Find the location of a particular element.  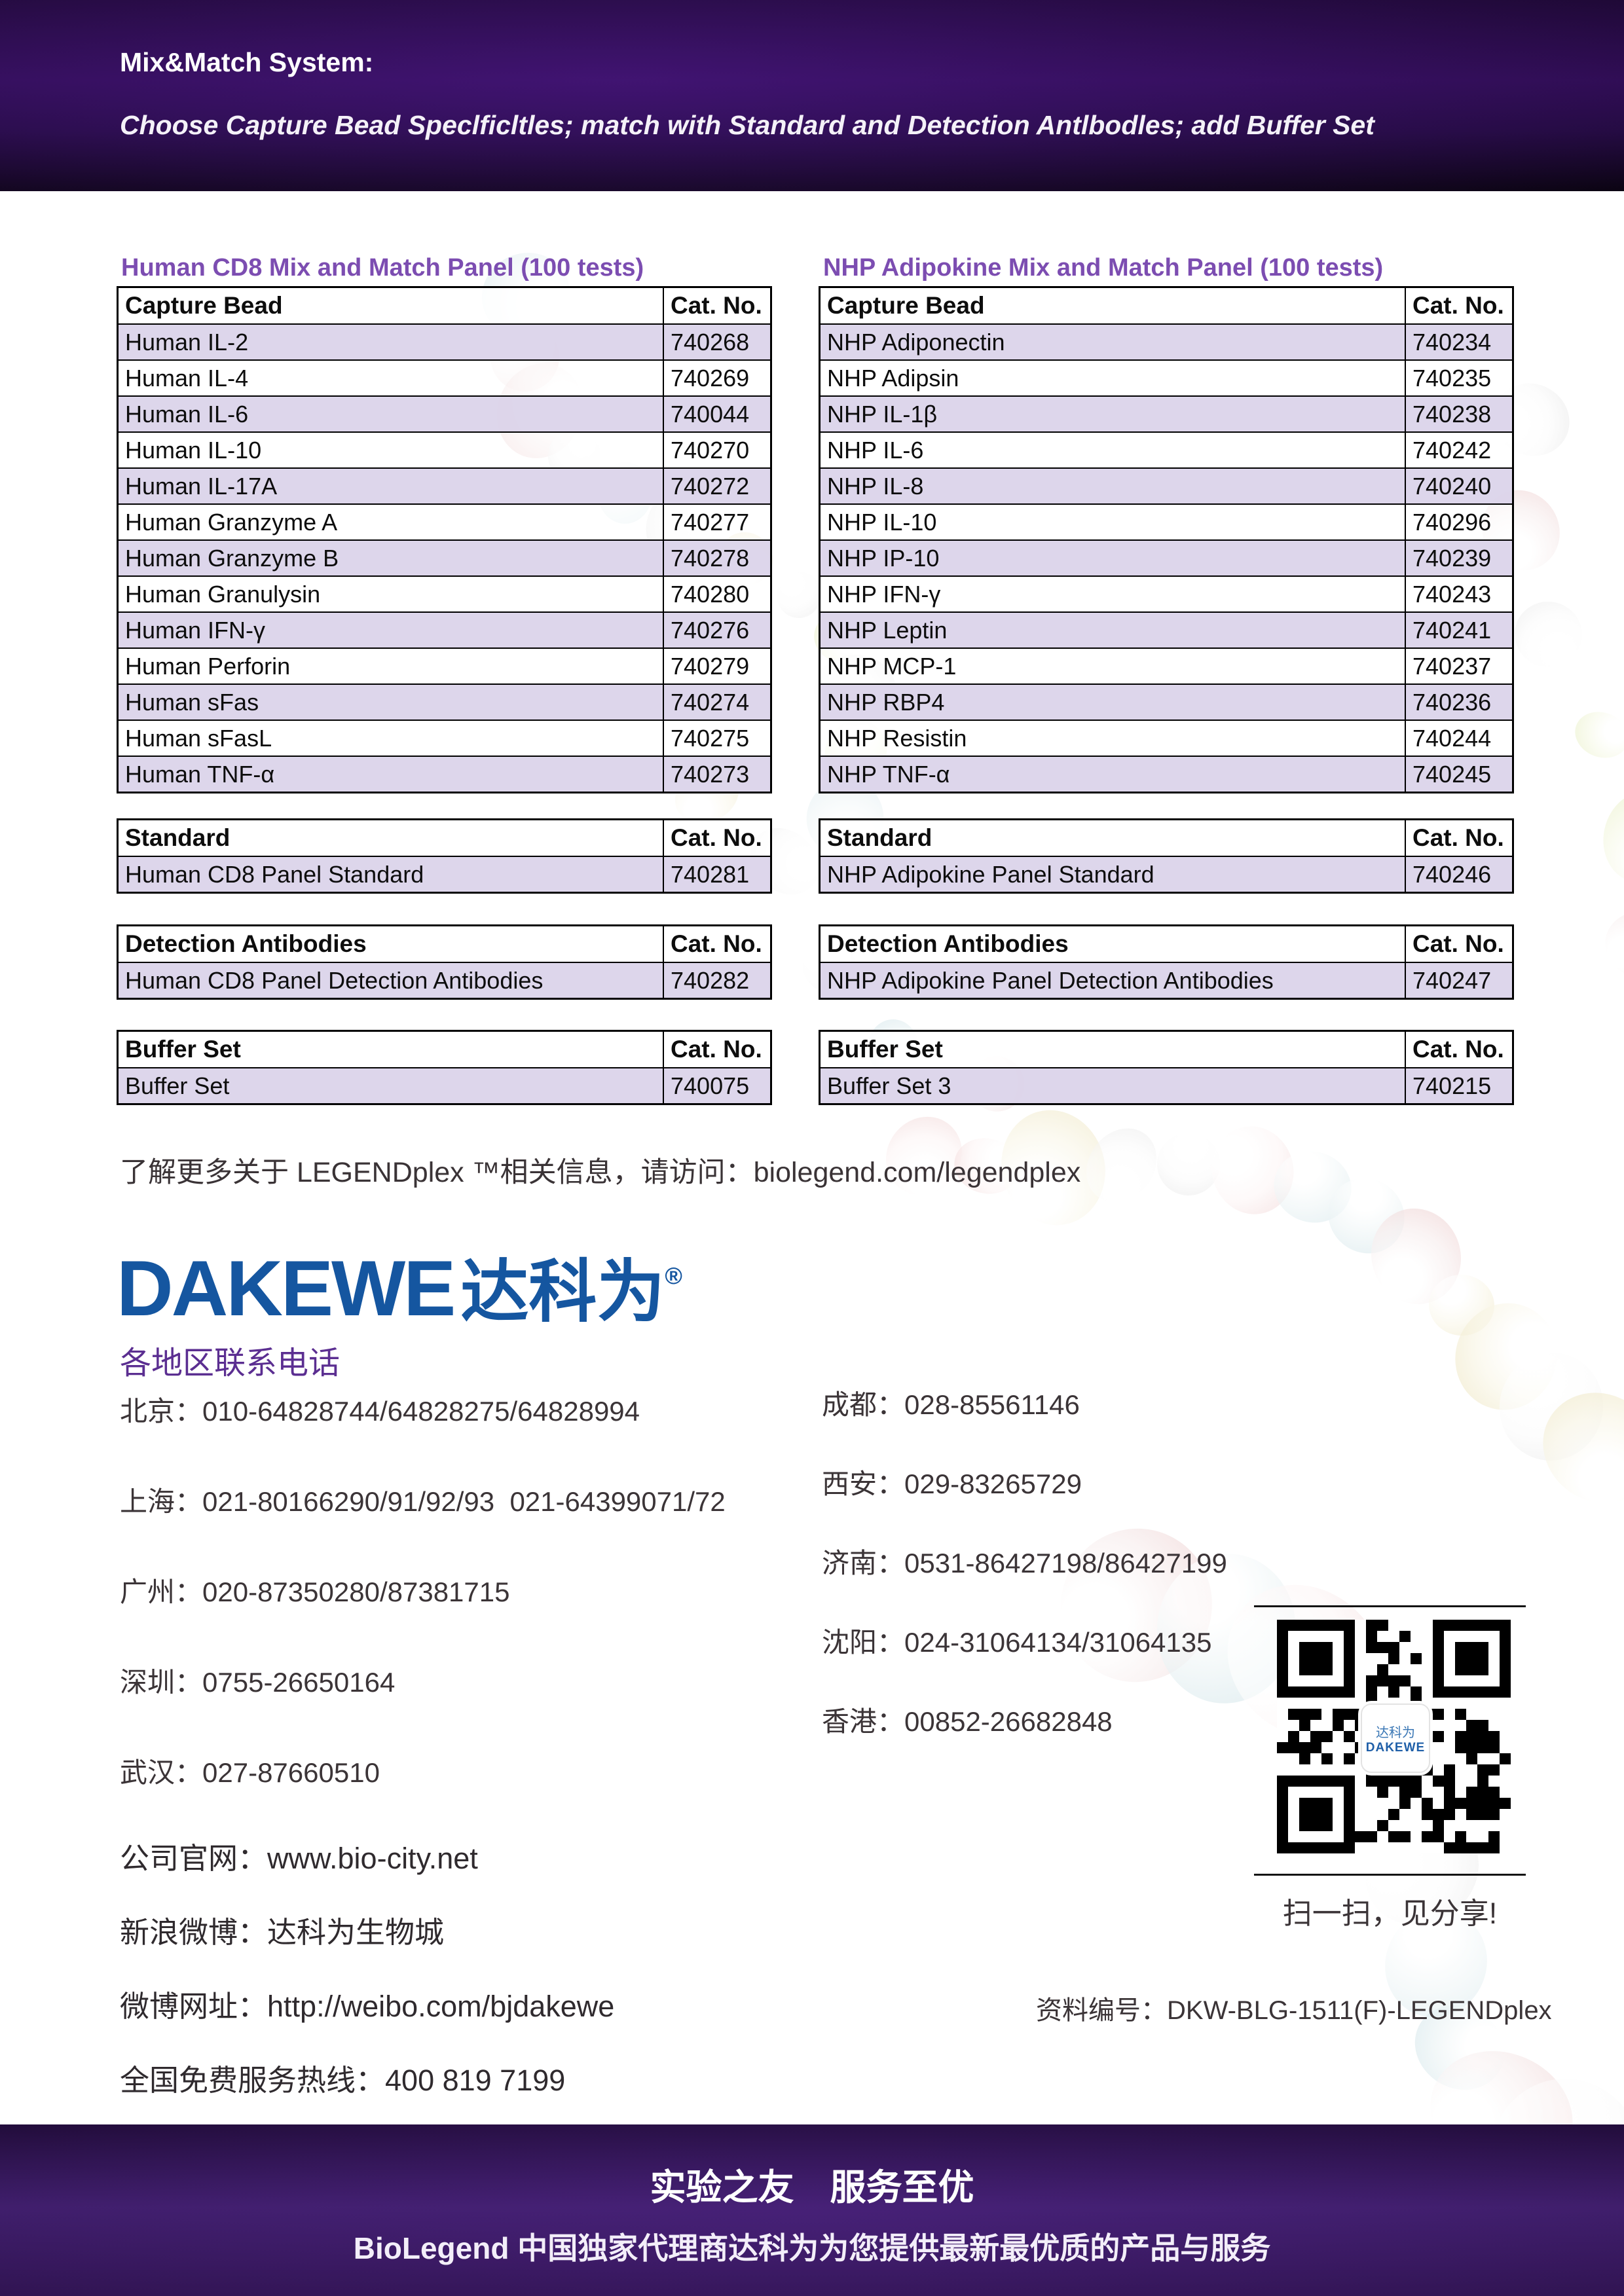

cell-cat-no: 740241 is located at coordinates (1459, 630).